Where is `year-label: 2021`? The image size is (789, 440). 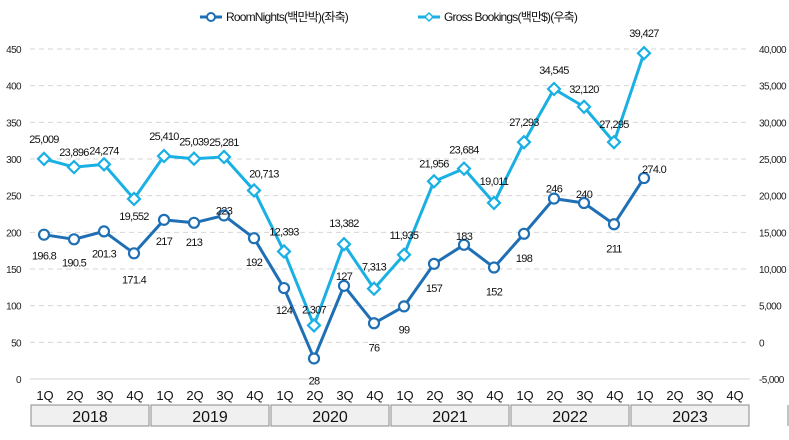
year-label: 2021 is located at coordinates (450, 417).